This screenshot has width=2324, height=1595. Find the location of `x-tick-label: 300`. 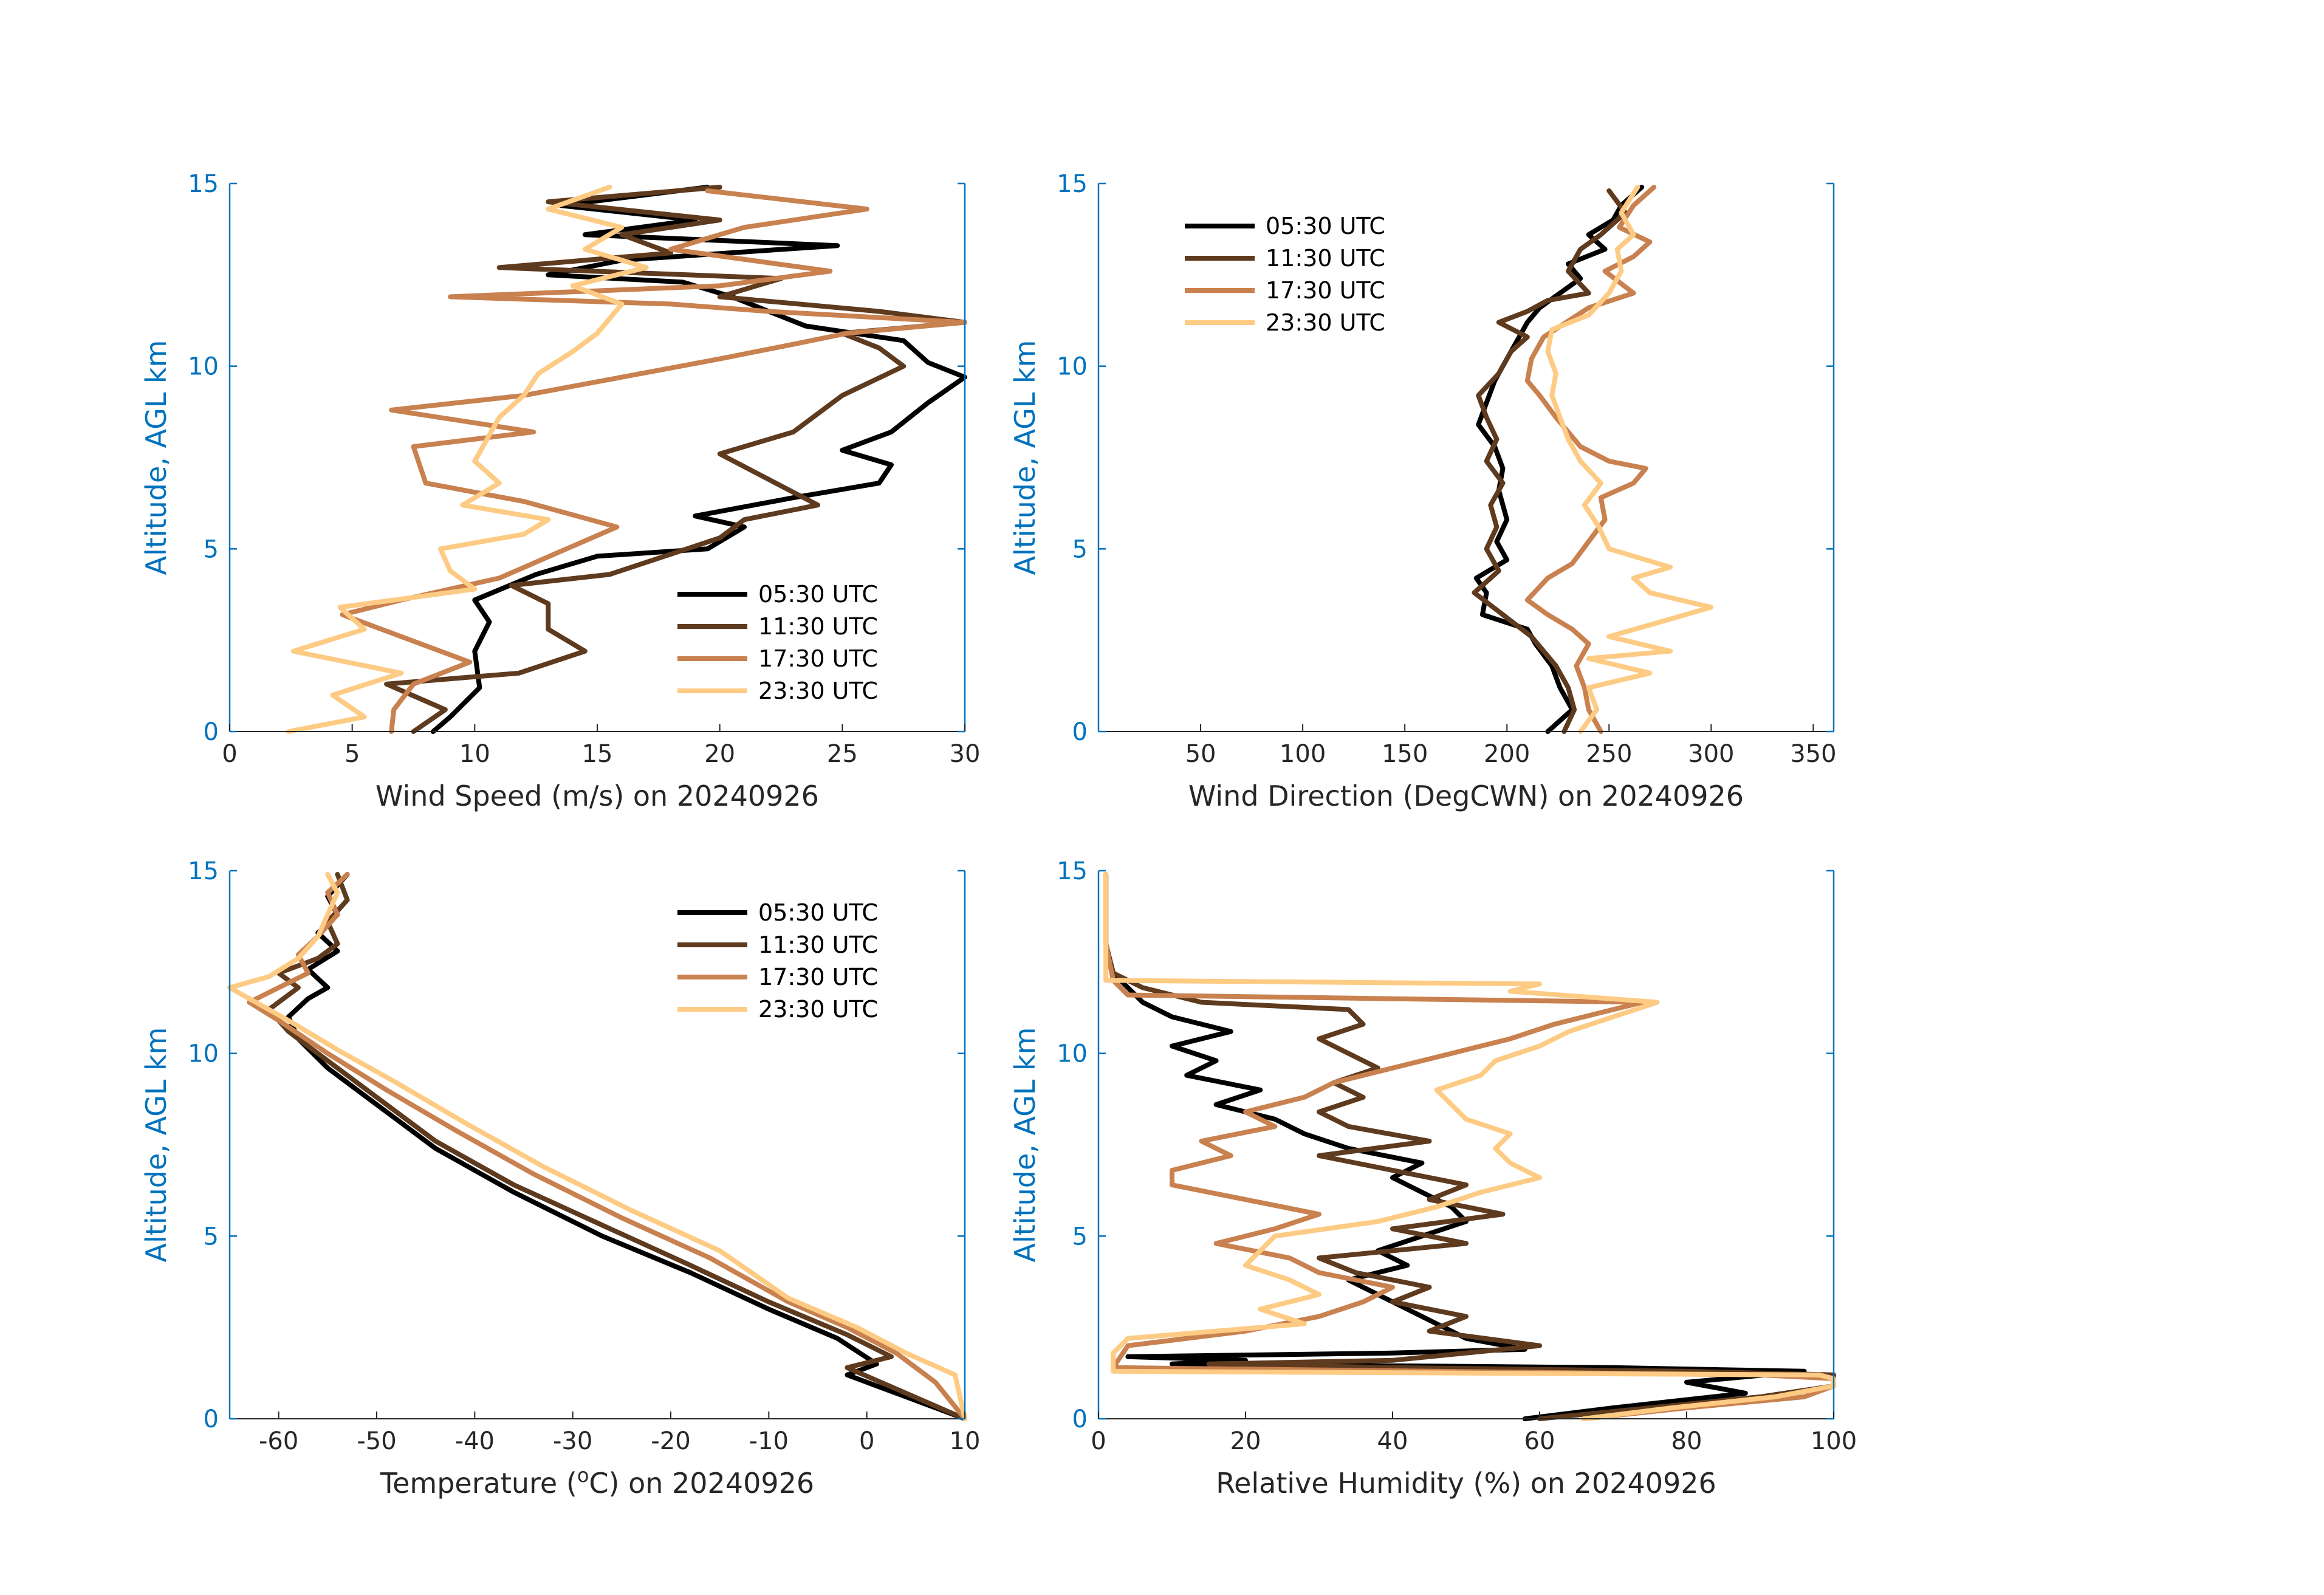

x-tick-label: 300 is located at coordinates (1711, 754).